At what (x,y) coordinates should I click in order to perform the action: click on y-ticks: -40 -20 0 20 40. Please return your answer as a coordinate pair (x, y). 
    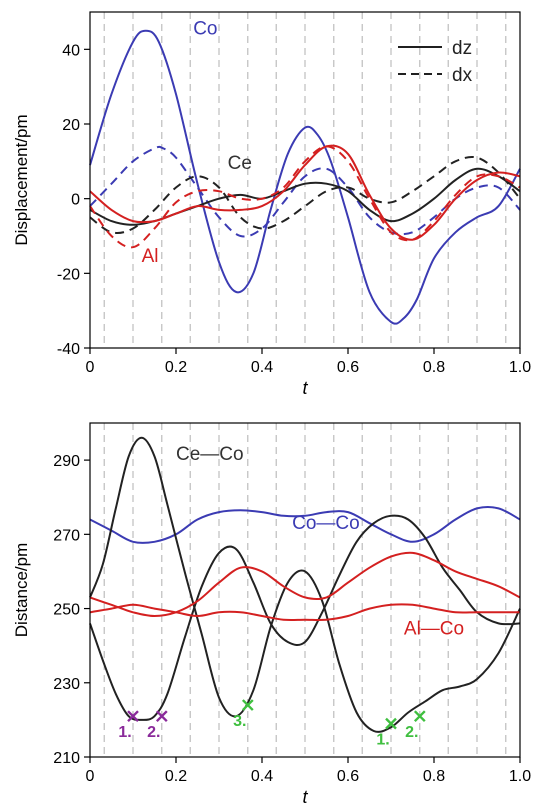
    Looking at the image, I should click on (73, 200).